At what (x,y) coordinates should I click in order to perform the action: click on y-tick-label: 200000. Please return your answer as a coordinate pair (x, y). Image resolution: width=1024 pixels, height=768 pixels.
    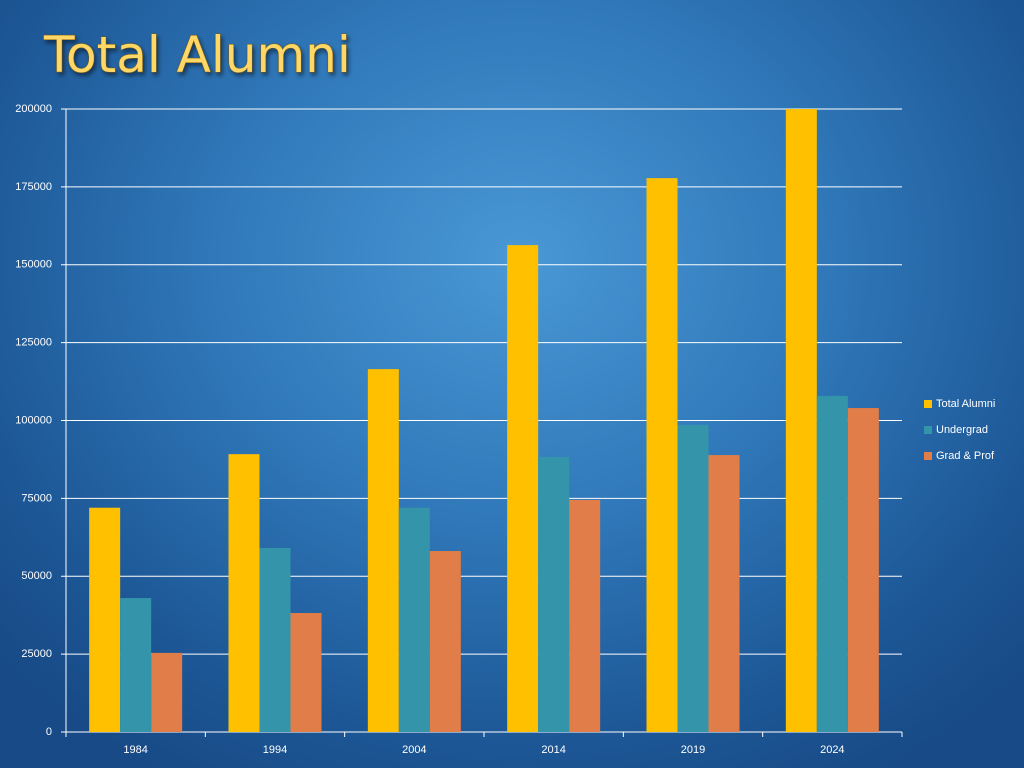
    Looking at the image, I should click on (33, 109).